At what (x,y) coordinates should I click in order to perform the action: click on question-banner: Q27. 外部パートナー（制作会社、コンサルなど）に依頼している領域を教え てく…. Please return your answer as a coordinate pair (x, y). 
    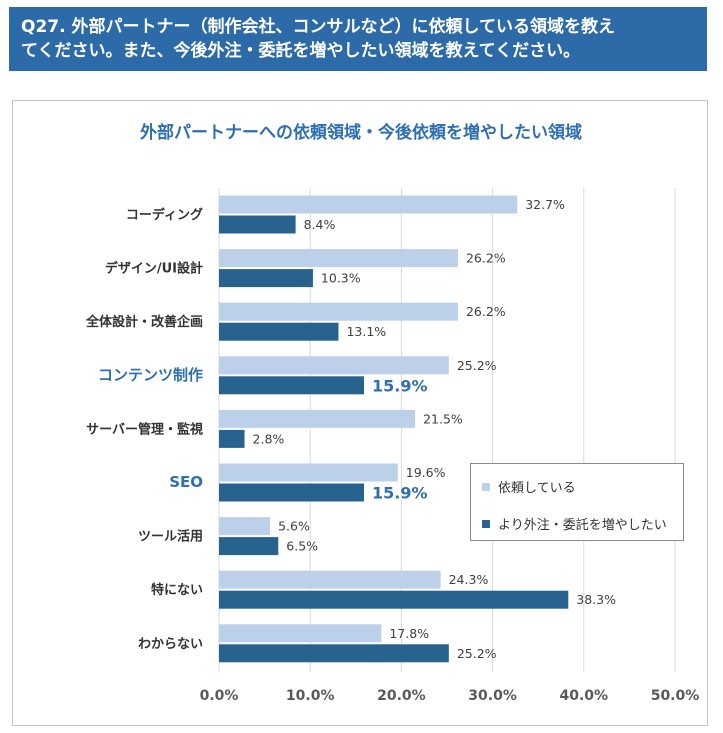
    Looking at the image, I should click on (358, 39).